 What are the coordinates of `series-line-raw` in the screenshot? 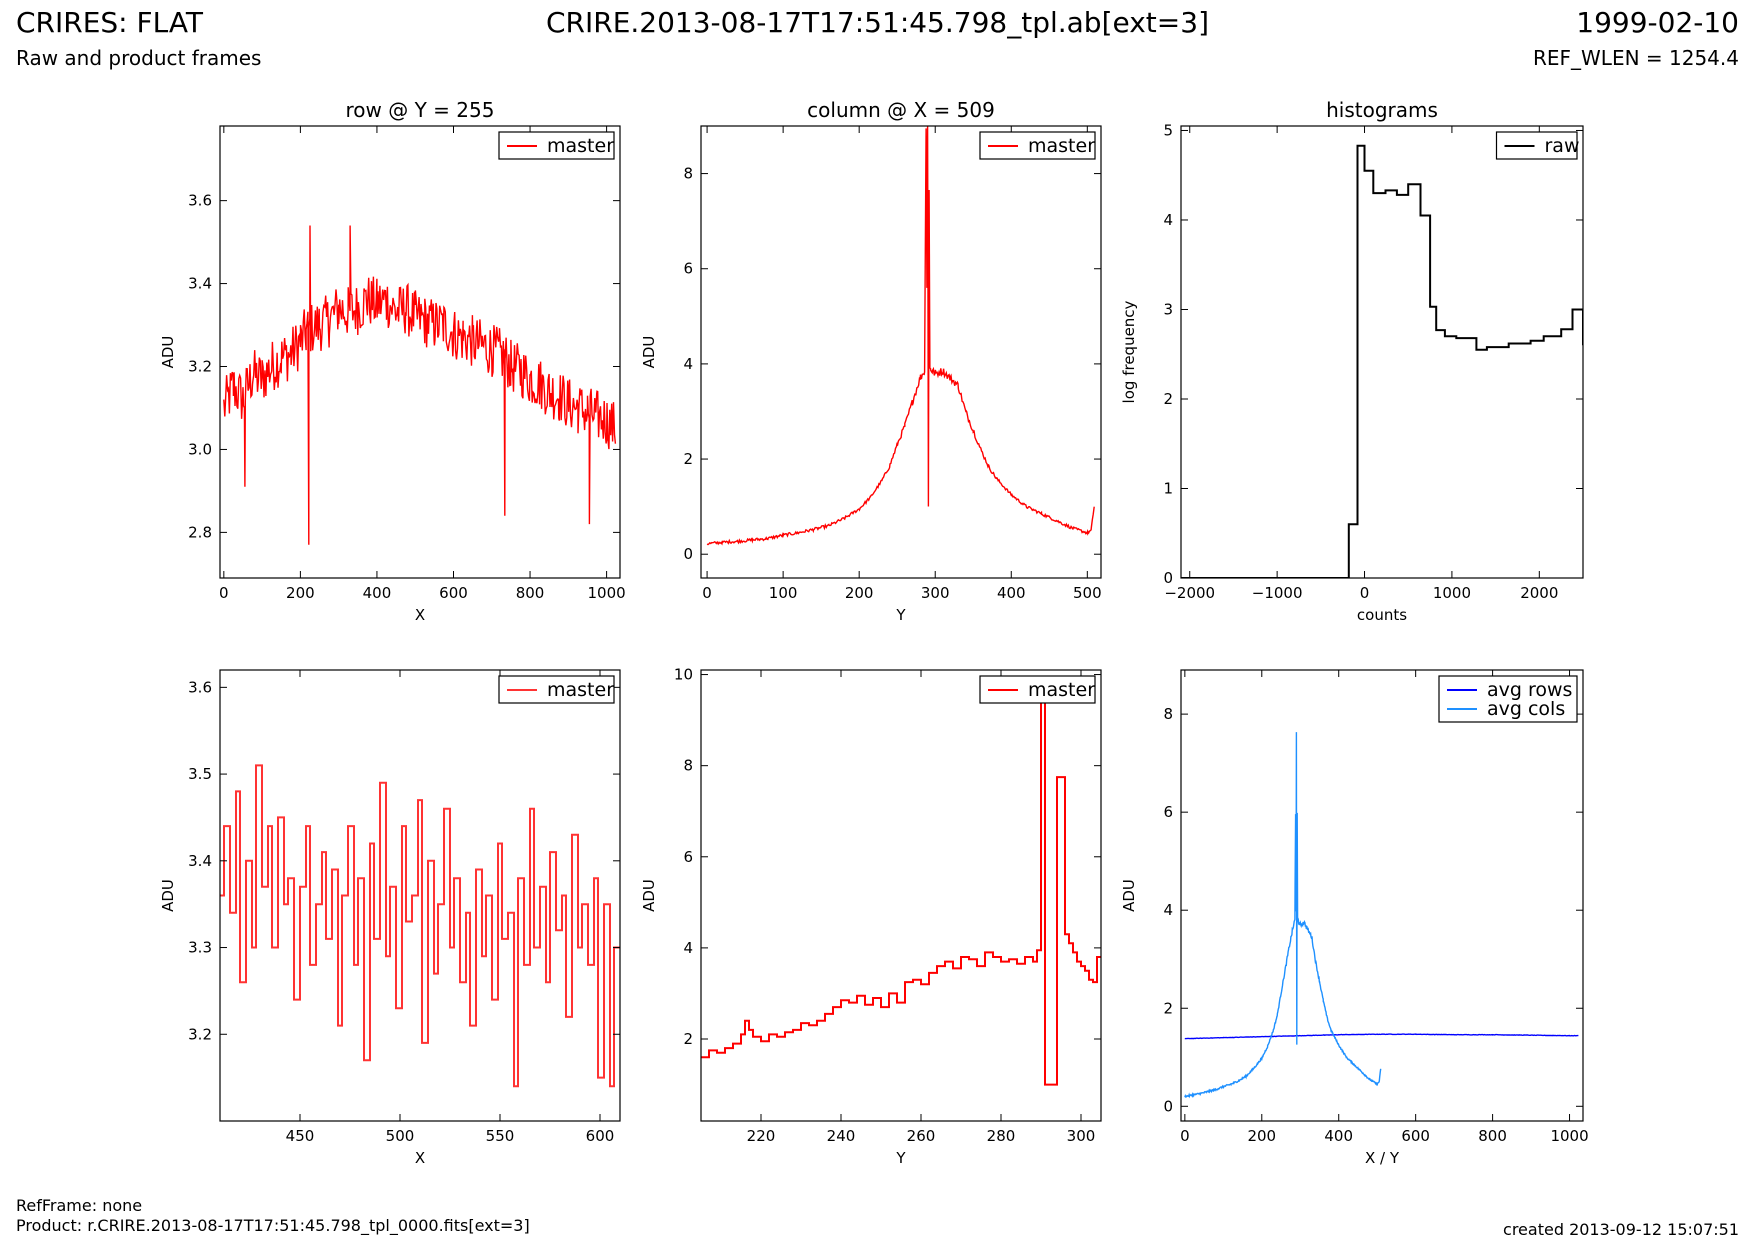 It's located at (1382, 361).